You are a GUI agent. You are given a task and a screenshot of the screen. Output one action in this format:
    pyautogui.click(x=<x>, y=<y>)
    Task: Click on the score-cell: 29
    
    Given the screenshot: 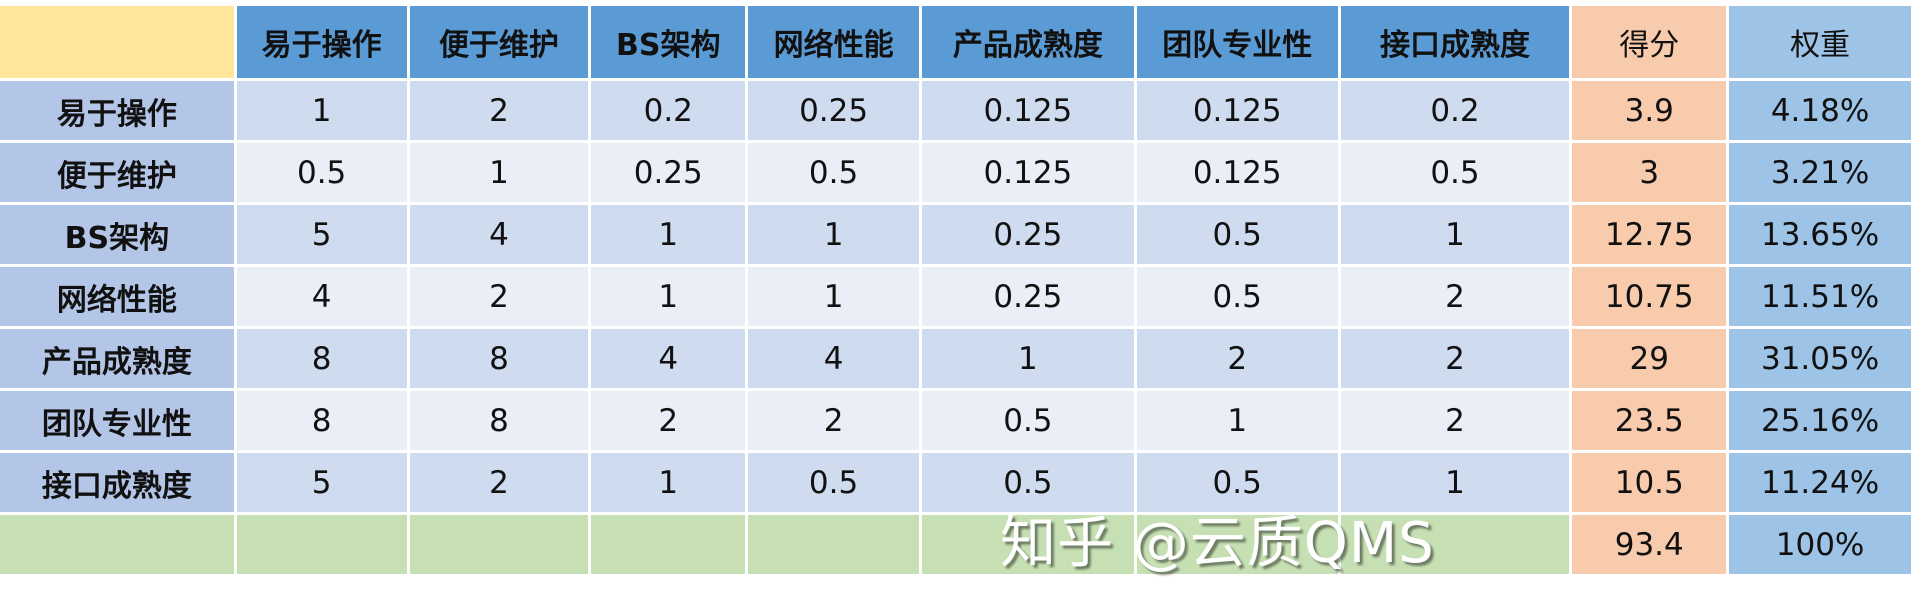 What is the action you would take?
    pyautogui.click(x=1649, y=358)
    